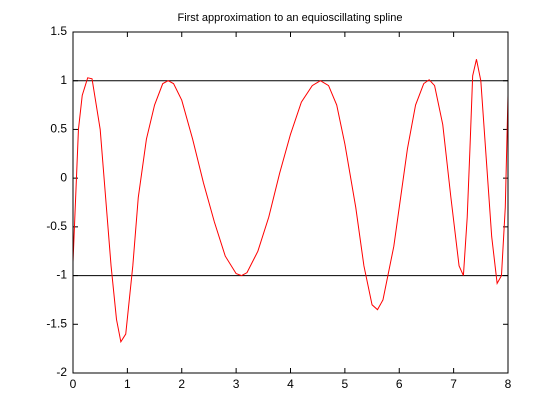  Describe the element at coordinates (127, 384) in the screenshot. I see `x-tick-label: 1` at that location.